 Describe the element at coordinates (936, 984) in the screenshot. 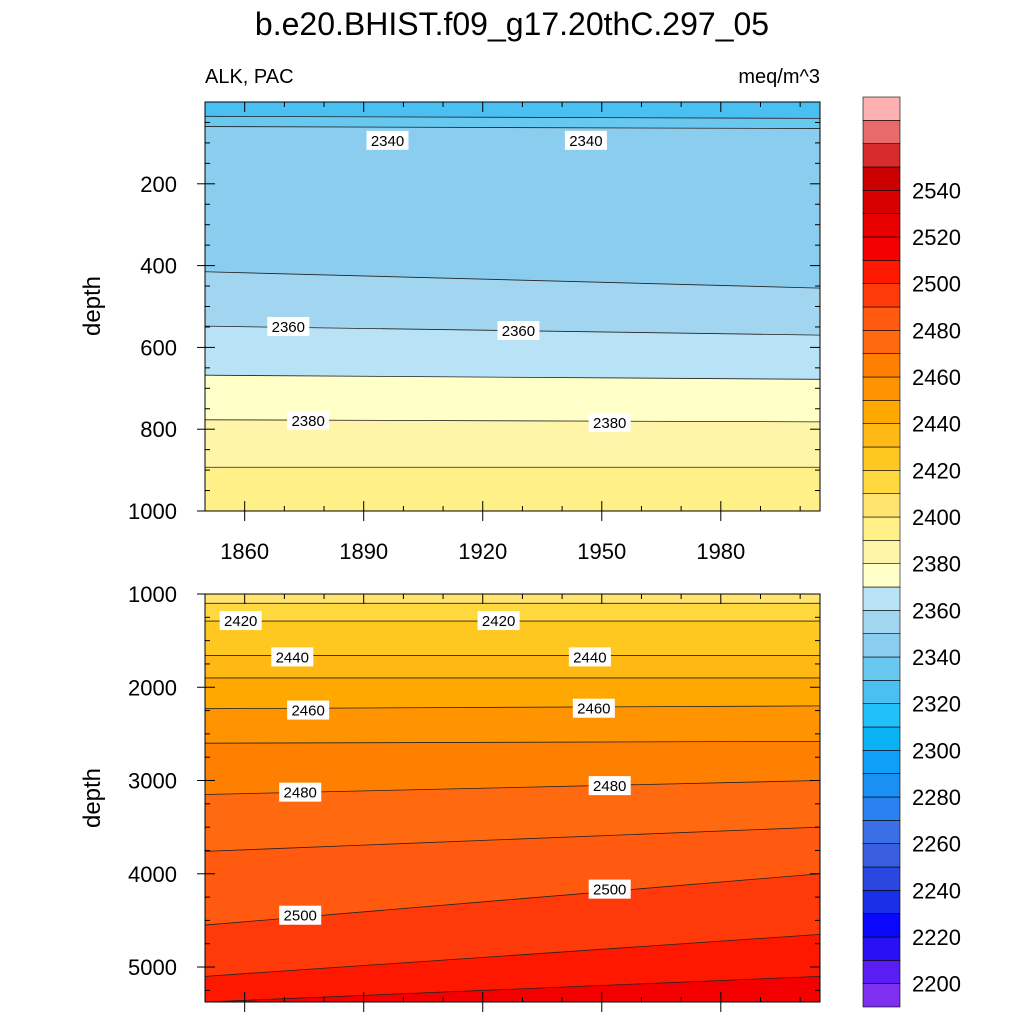

I see `colorbar-tick-label: 2200` at that location.